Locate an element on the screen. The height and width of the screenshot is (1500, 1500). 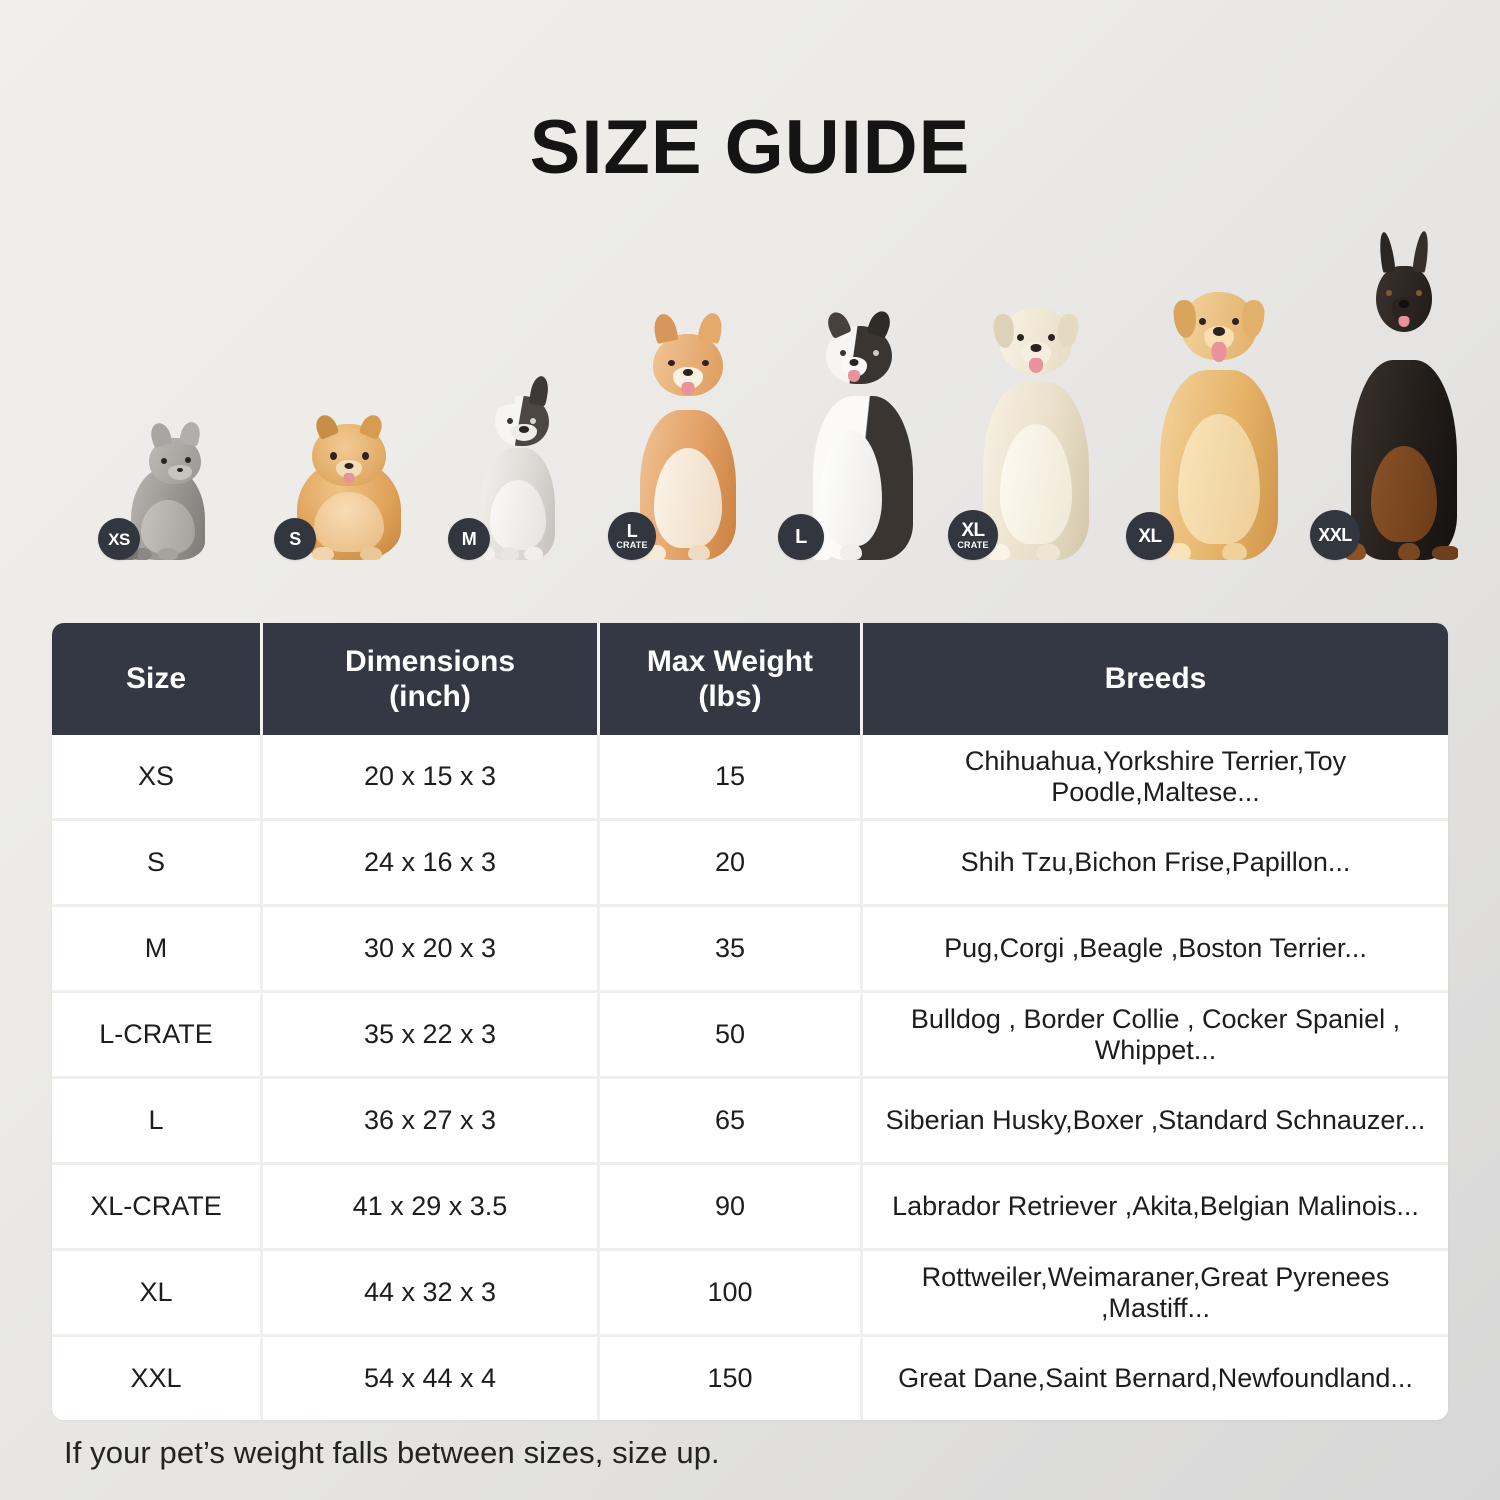
pet-figure-xl-crate: XL CRATE is located at coordinates (1036, 429).